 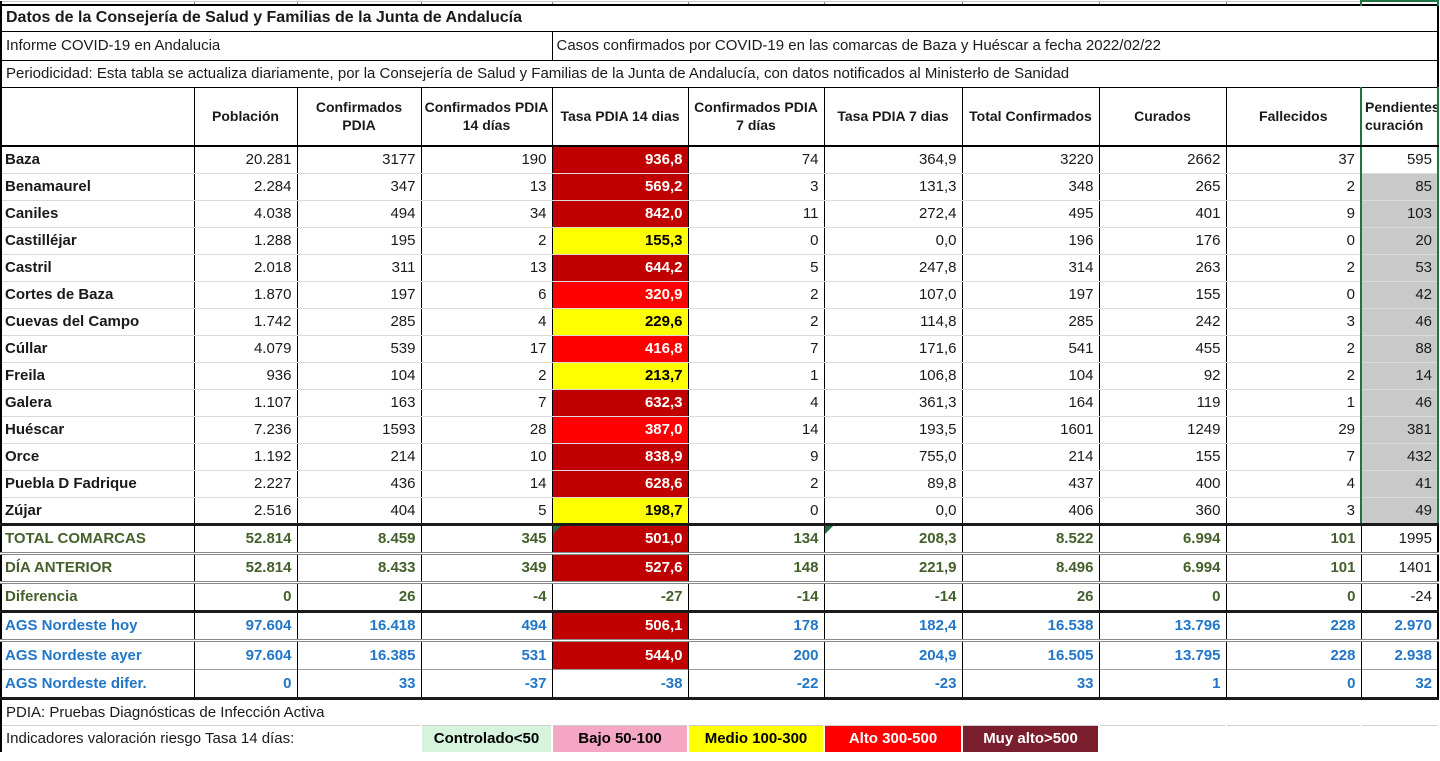 I want to click on table-cell: -14, so click(x=892, y=595).